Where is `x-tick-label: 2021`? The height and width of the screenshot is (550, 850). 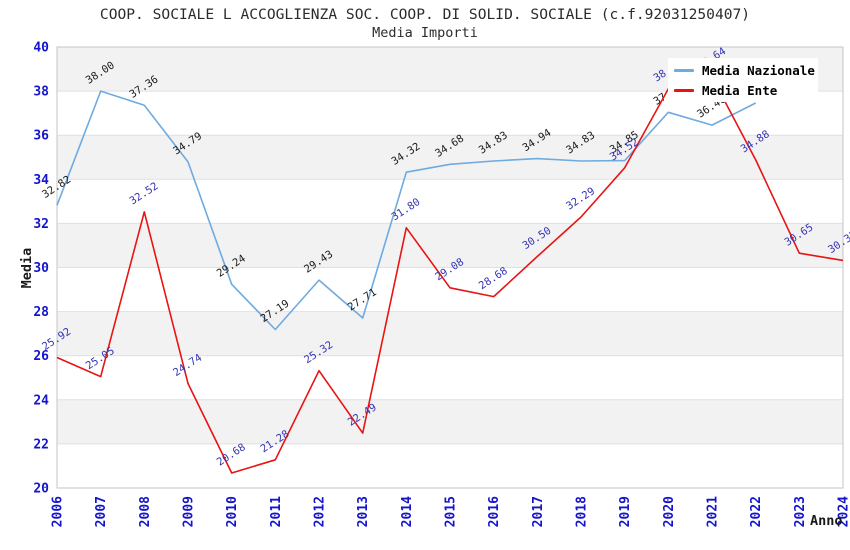
x-tick-label: 2021 is located at coordinates (713, 511).